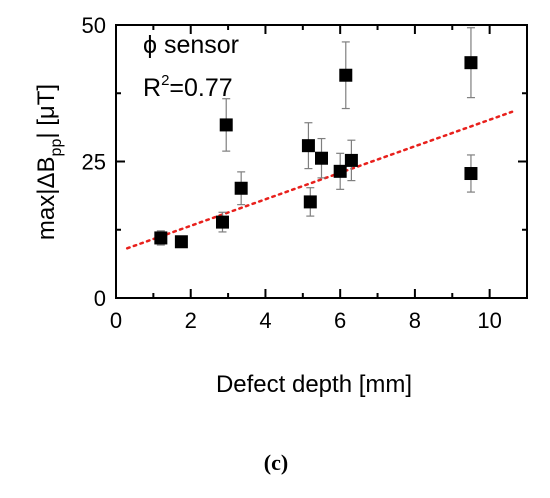 The width and height of the screenshot is (550, 498). I want to click on x-tick-label: 0, so click(116, 320).